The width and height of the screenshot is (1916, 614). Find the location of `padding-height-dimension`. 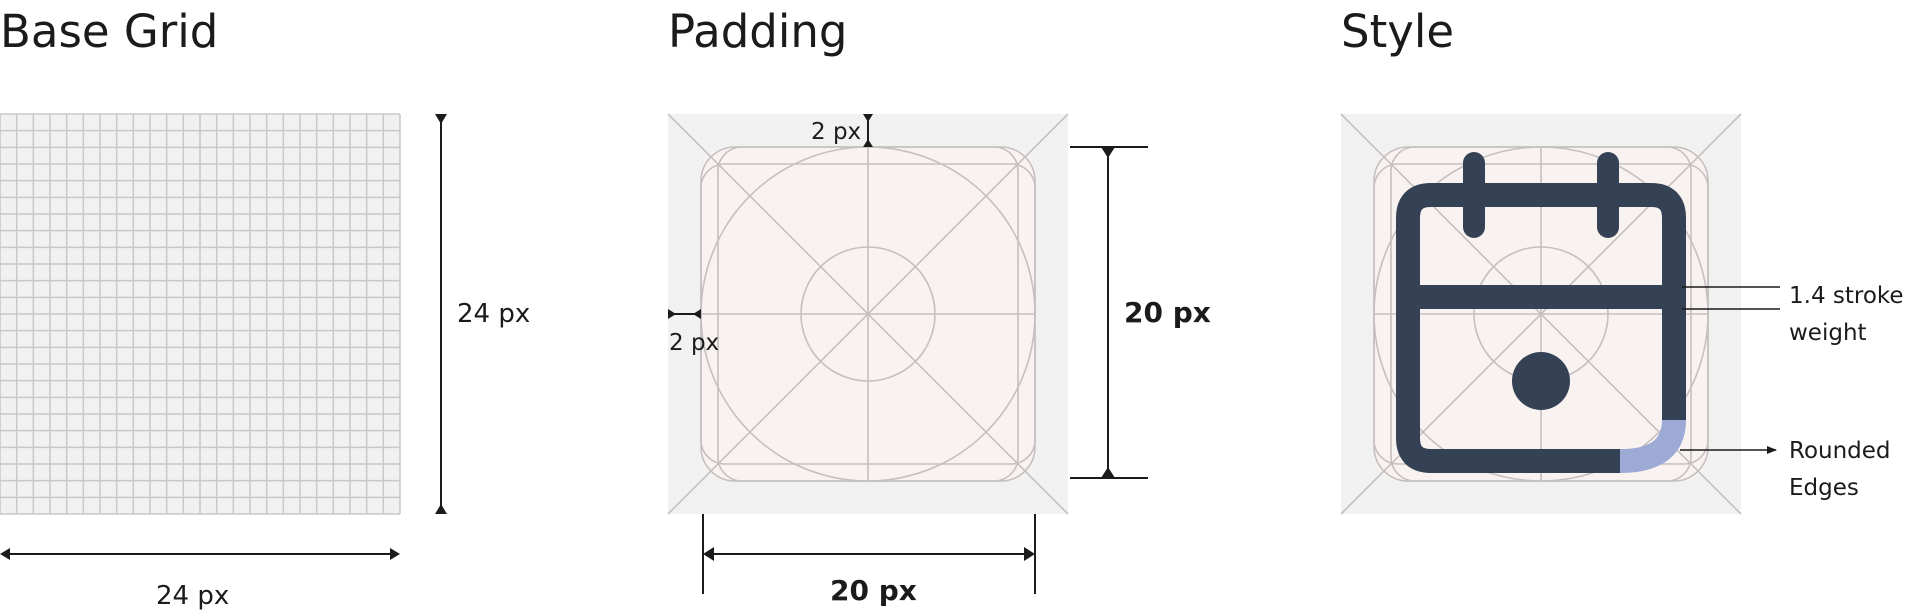

padding-height-dimension is located at coordinates (1109, 312).